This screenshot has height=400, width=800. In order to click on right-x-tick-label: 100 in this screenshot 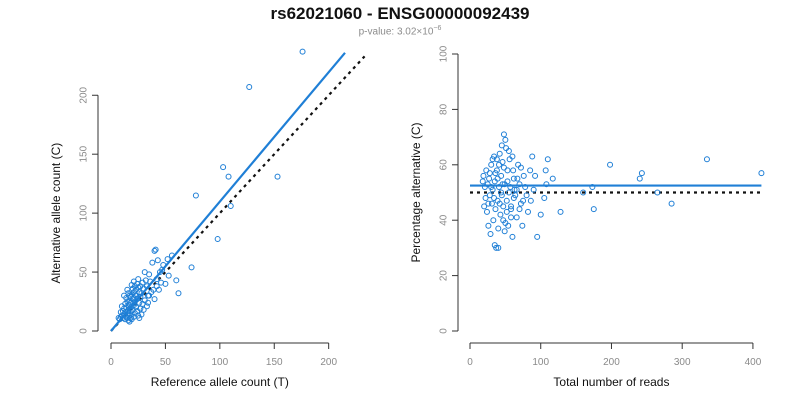, I will do `click(540, 362)`.